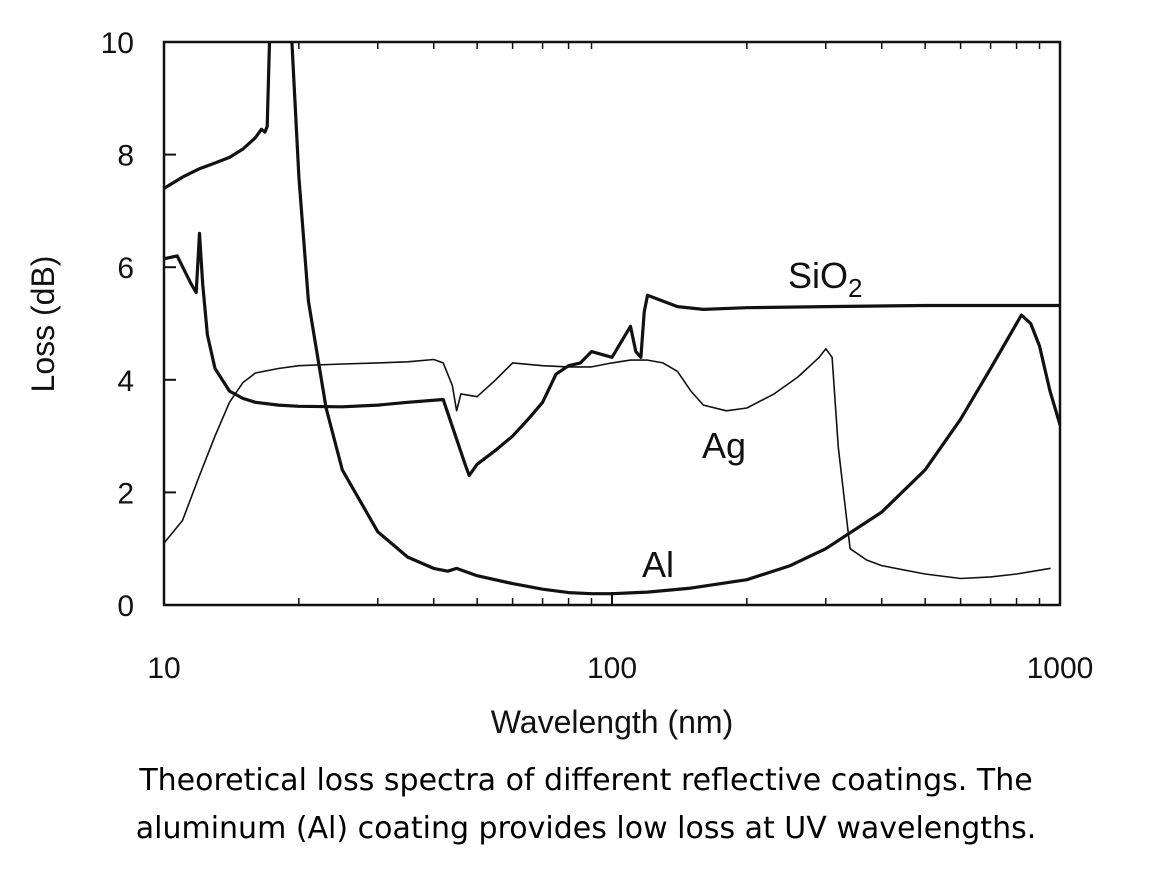  Describe the element at coordinates (612, 668) in the screenshot. I see `x-tick-label: 100` at that location.